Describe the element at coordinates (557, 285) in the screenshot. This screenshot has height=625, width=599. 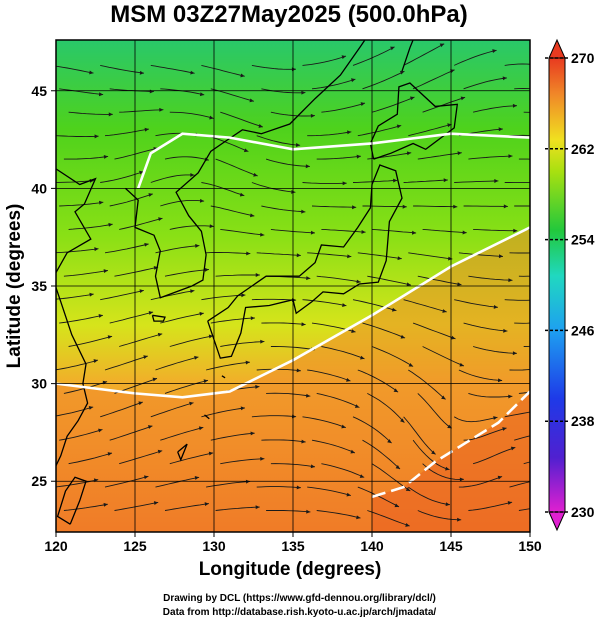
I see `colorbar-bar` at that location.